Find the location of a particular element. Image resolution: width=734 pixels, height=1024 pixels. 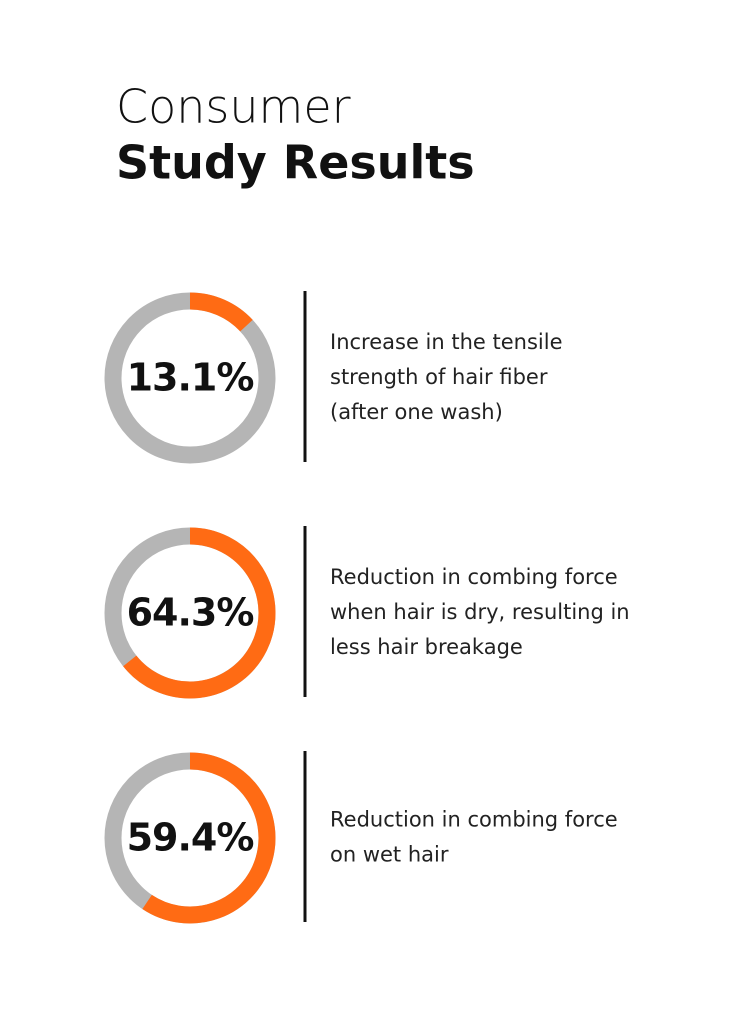

description-line: less hair breakage is located at coordinates (426, 647).